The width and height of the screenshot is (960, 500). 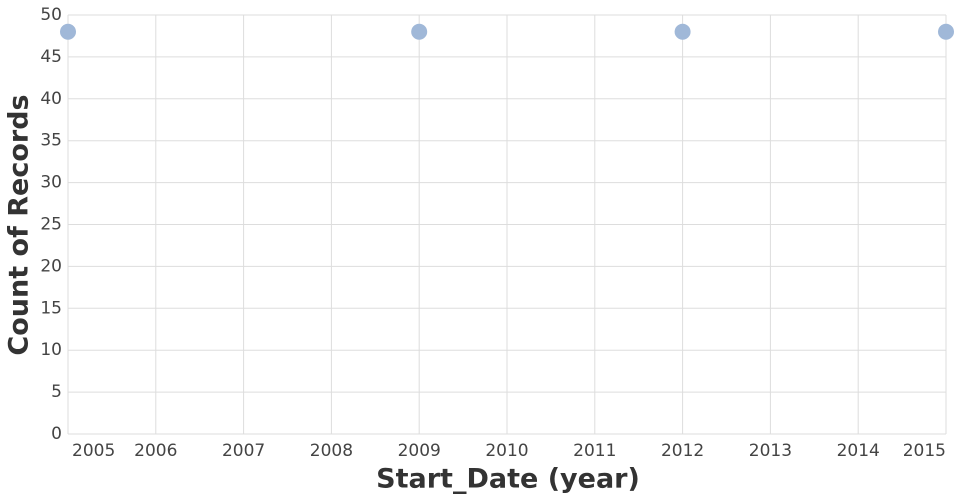 What do you see at coordinates (19, 224) in the screenshot?
I see `y-axis-title: Count of Records` at bounding box center [19, 224].